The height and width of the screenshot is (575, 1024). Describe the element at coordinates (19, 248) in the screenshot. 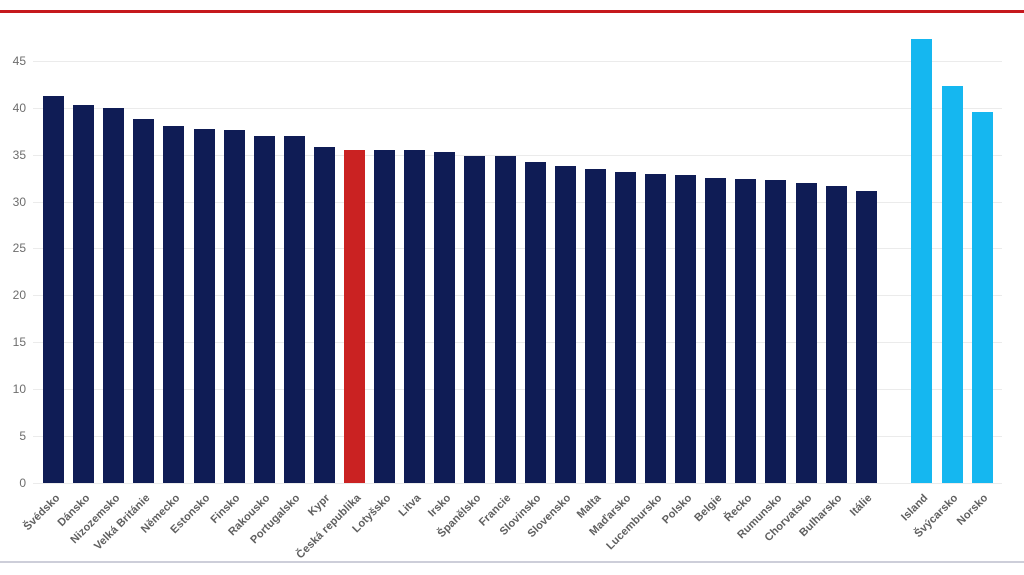

I see `y-axis-tick-label: 25` at that location.